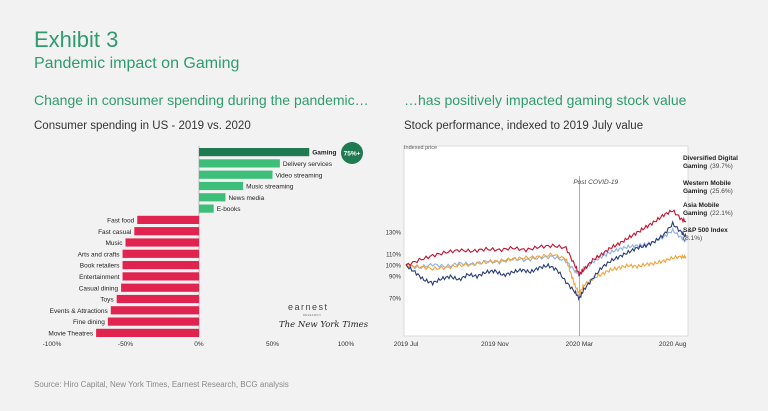  What do you see at coordinates (115, 243) in the screenshot?
I see `bar-label-8: Music` at bounding box center [115, 243].